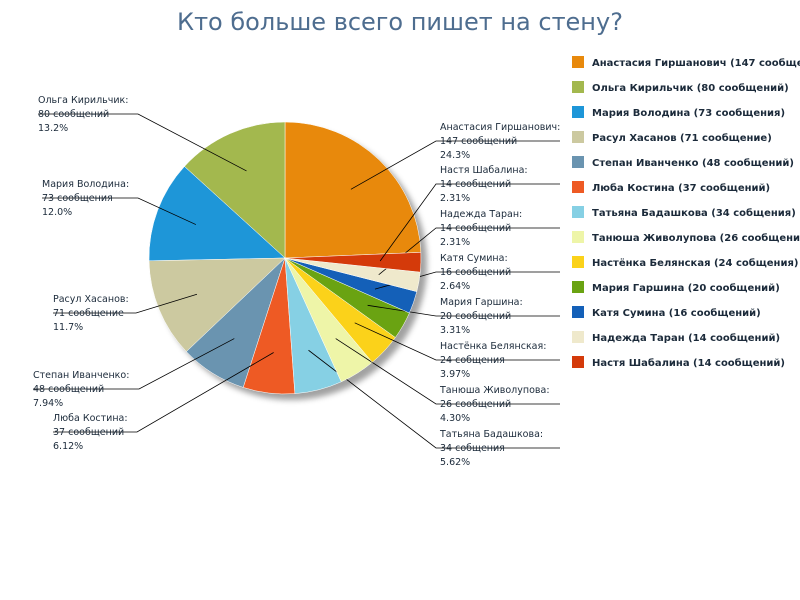  Describe the element at coordinates (48, 403) in the screenshot. I see `callout-percent: 7.94%` at that location.